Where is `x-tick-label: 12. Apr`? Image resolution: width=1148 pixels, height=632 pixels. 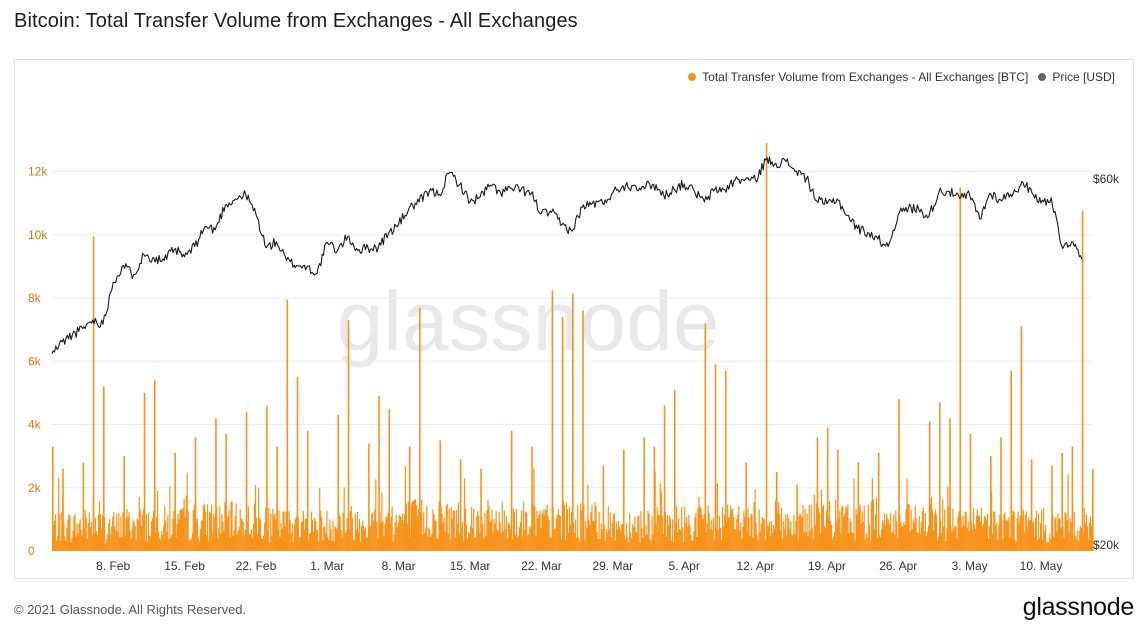 x-tick-label: 12. Apr is located at coordinates (756, 566).